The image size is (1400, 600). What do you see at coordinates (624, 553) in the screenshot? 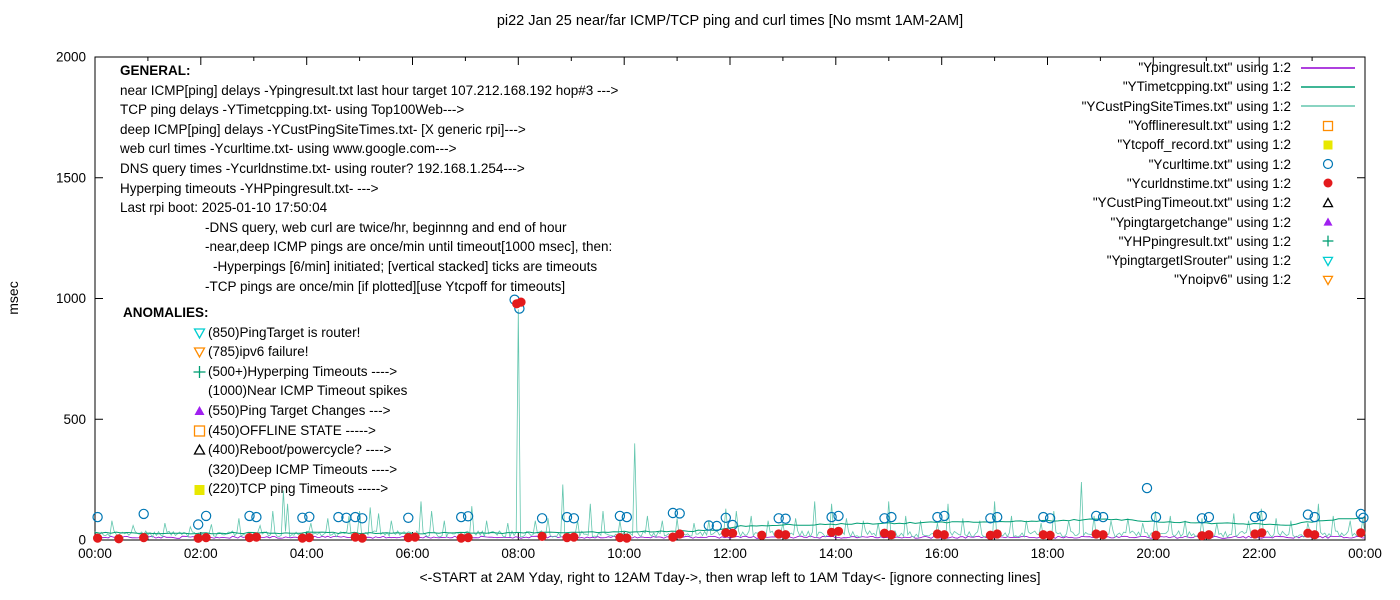
I see `x-tick-label: 10:00` at bounding box center [624, 553].